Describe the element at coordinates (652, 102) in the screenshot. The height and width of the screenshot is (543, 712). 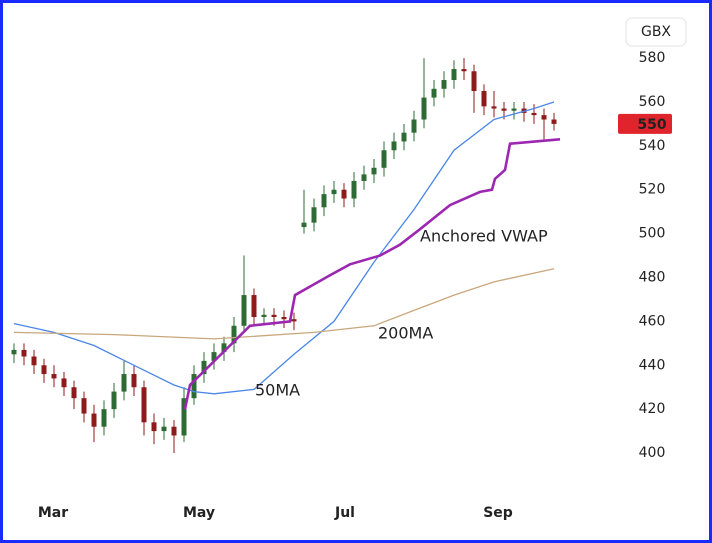
I see `y-tick-label: 560` at that location.